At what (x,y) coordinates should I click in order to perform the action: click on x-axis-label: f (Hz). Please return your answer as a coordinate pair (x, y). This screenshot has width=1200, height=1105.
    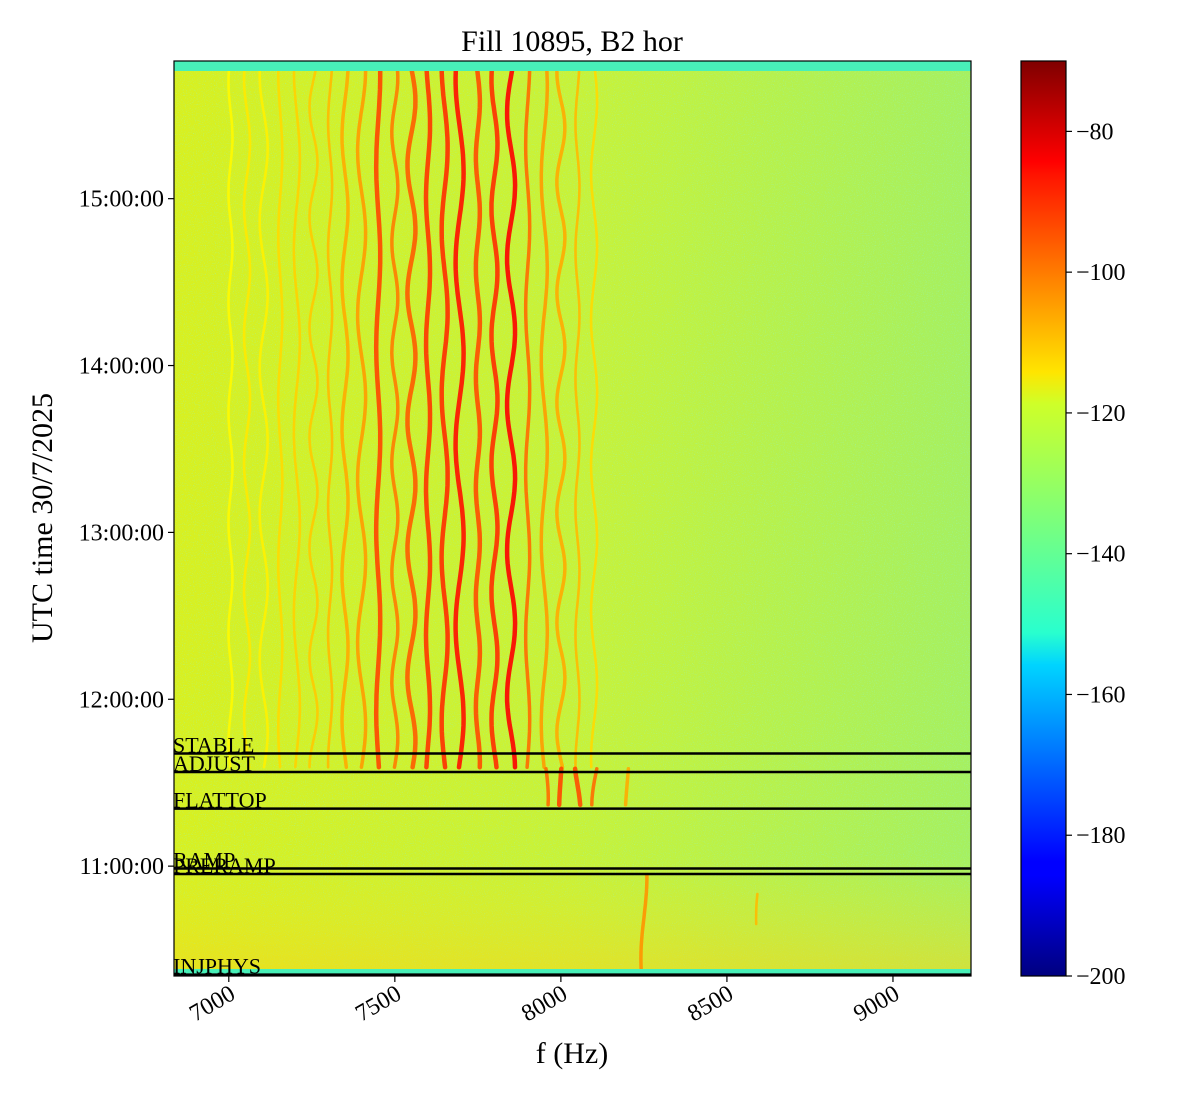
    Looking at the image, I should click on (572, 1053).